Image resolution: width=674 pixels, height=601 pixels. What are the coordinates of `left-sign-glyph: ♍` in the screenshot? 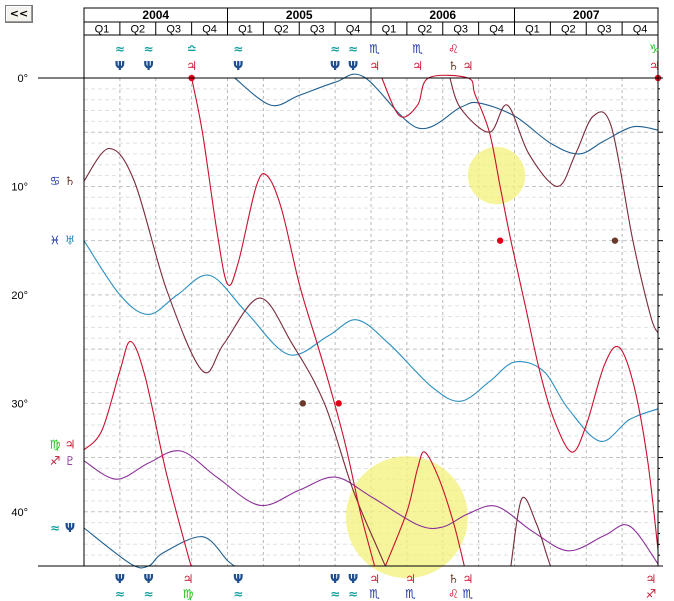 It's located at (55, 445).